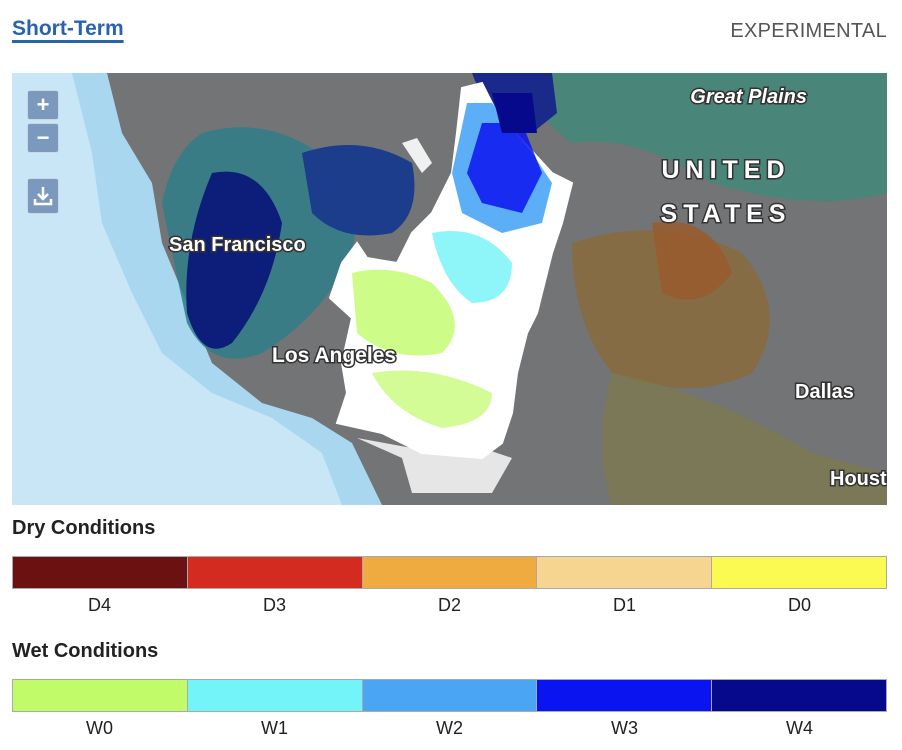  Describe the element at coordinates (725, 170) in the screenshot. I see `map-label: UNITED` at that location.